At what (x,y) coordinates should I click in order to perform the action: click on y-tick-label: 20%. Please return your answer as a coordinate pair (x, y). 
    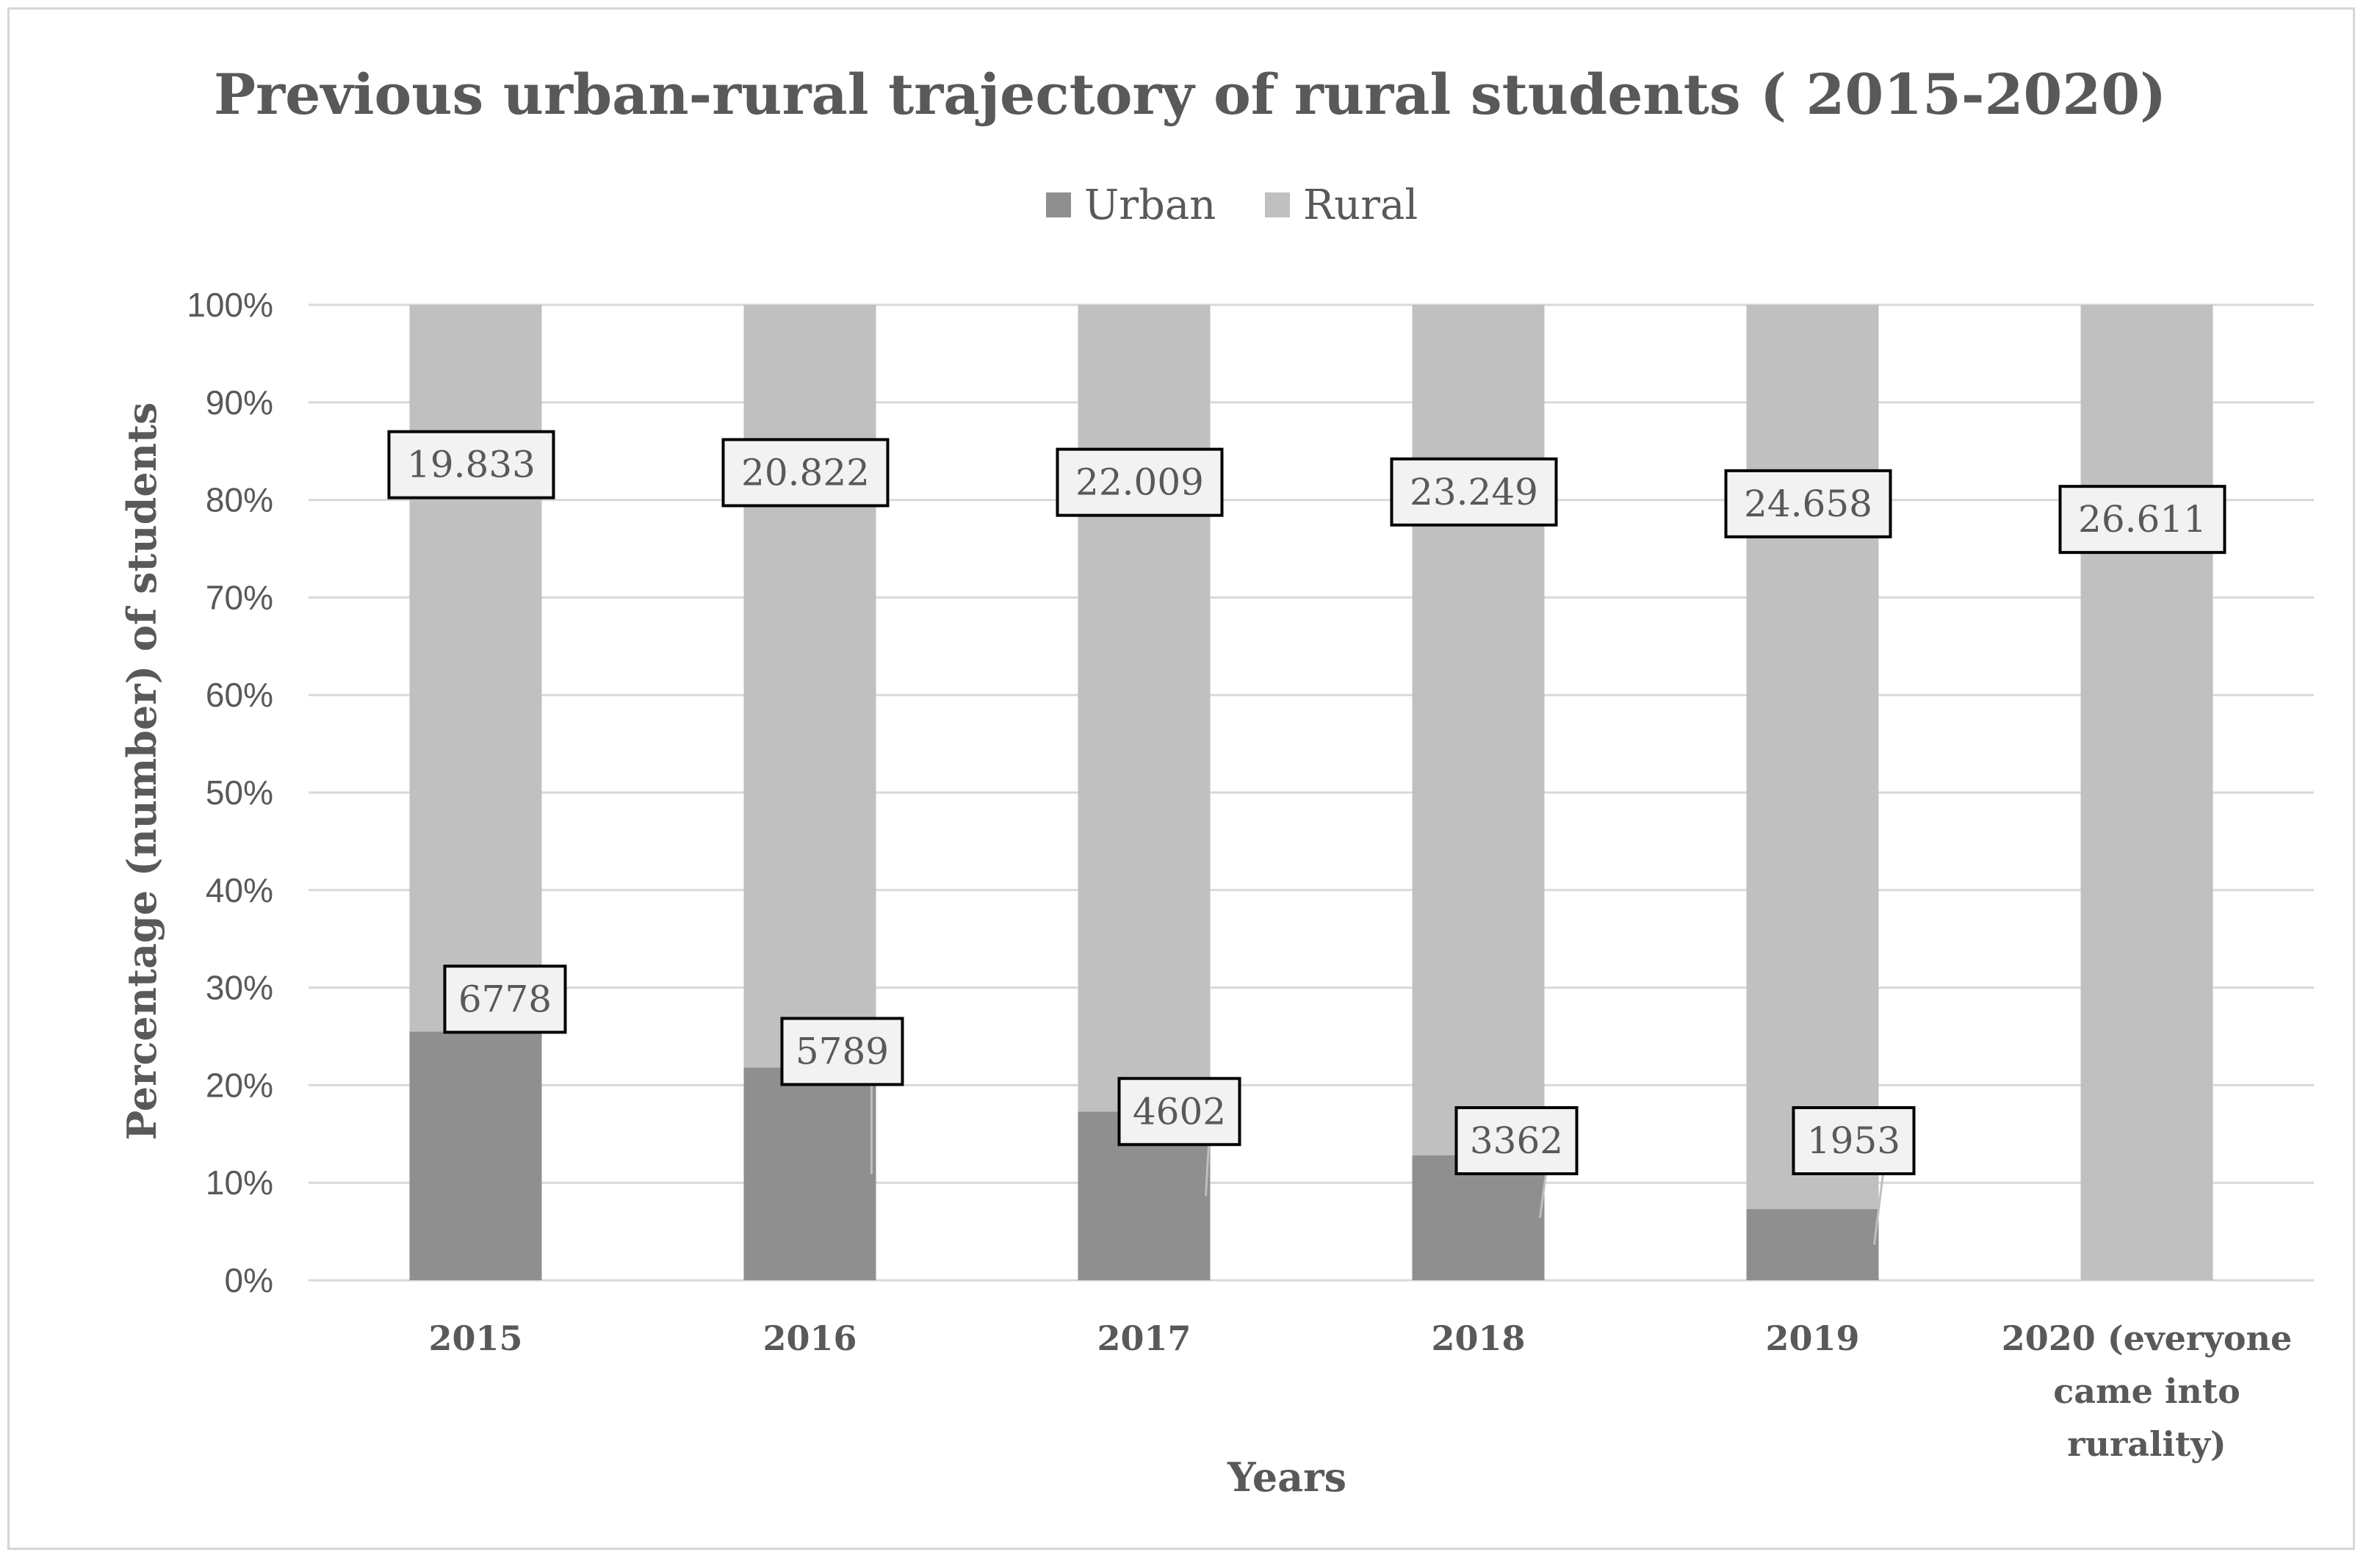
    Looking at the image, I should click on (240, 1085).